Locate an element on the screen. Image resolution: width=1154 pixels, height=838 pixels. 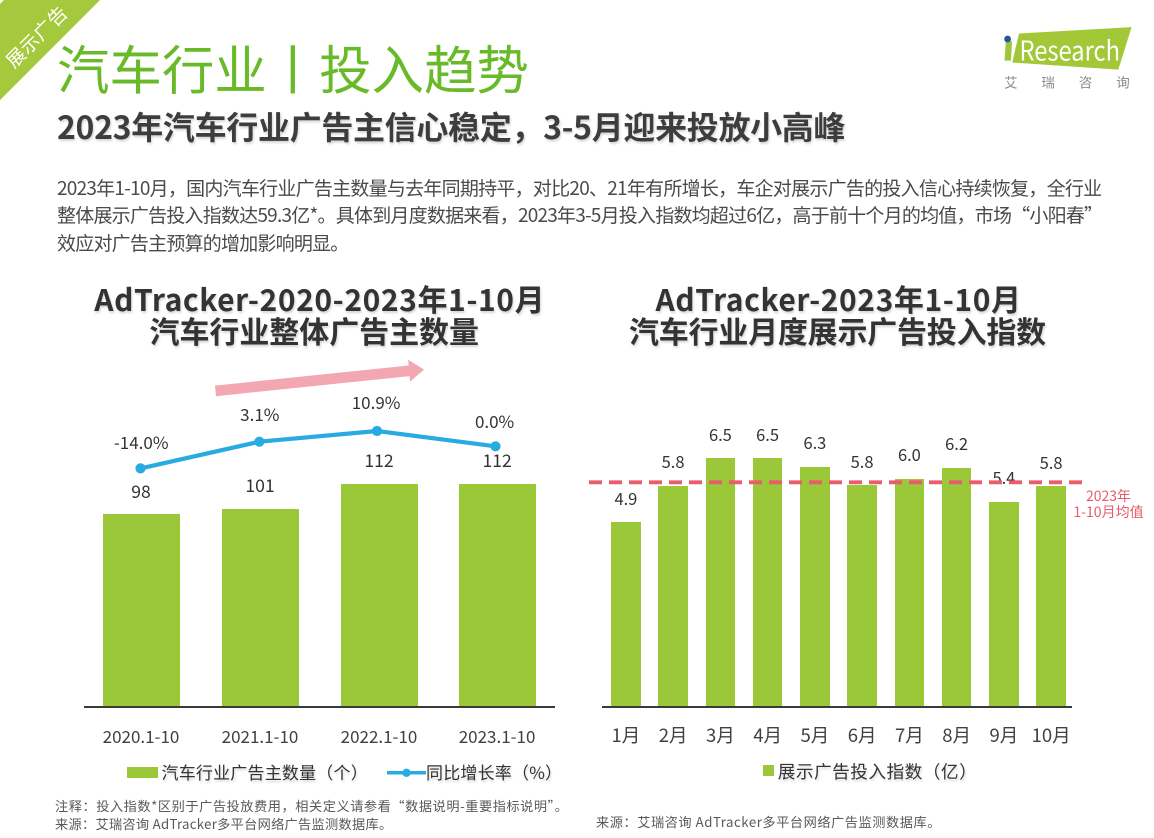
svg-text: 艾瑞咨询 is located at coordinates (1079, 82).